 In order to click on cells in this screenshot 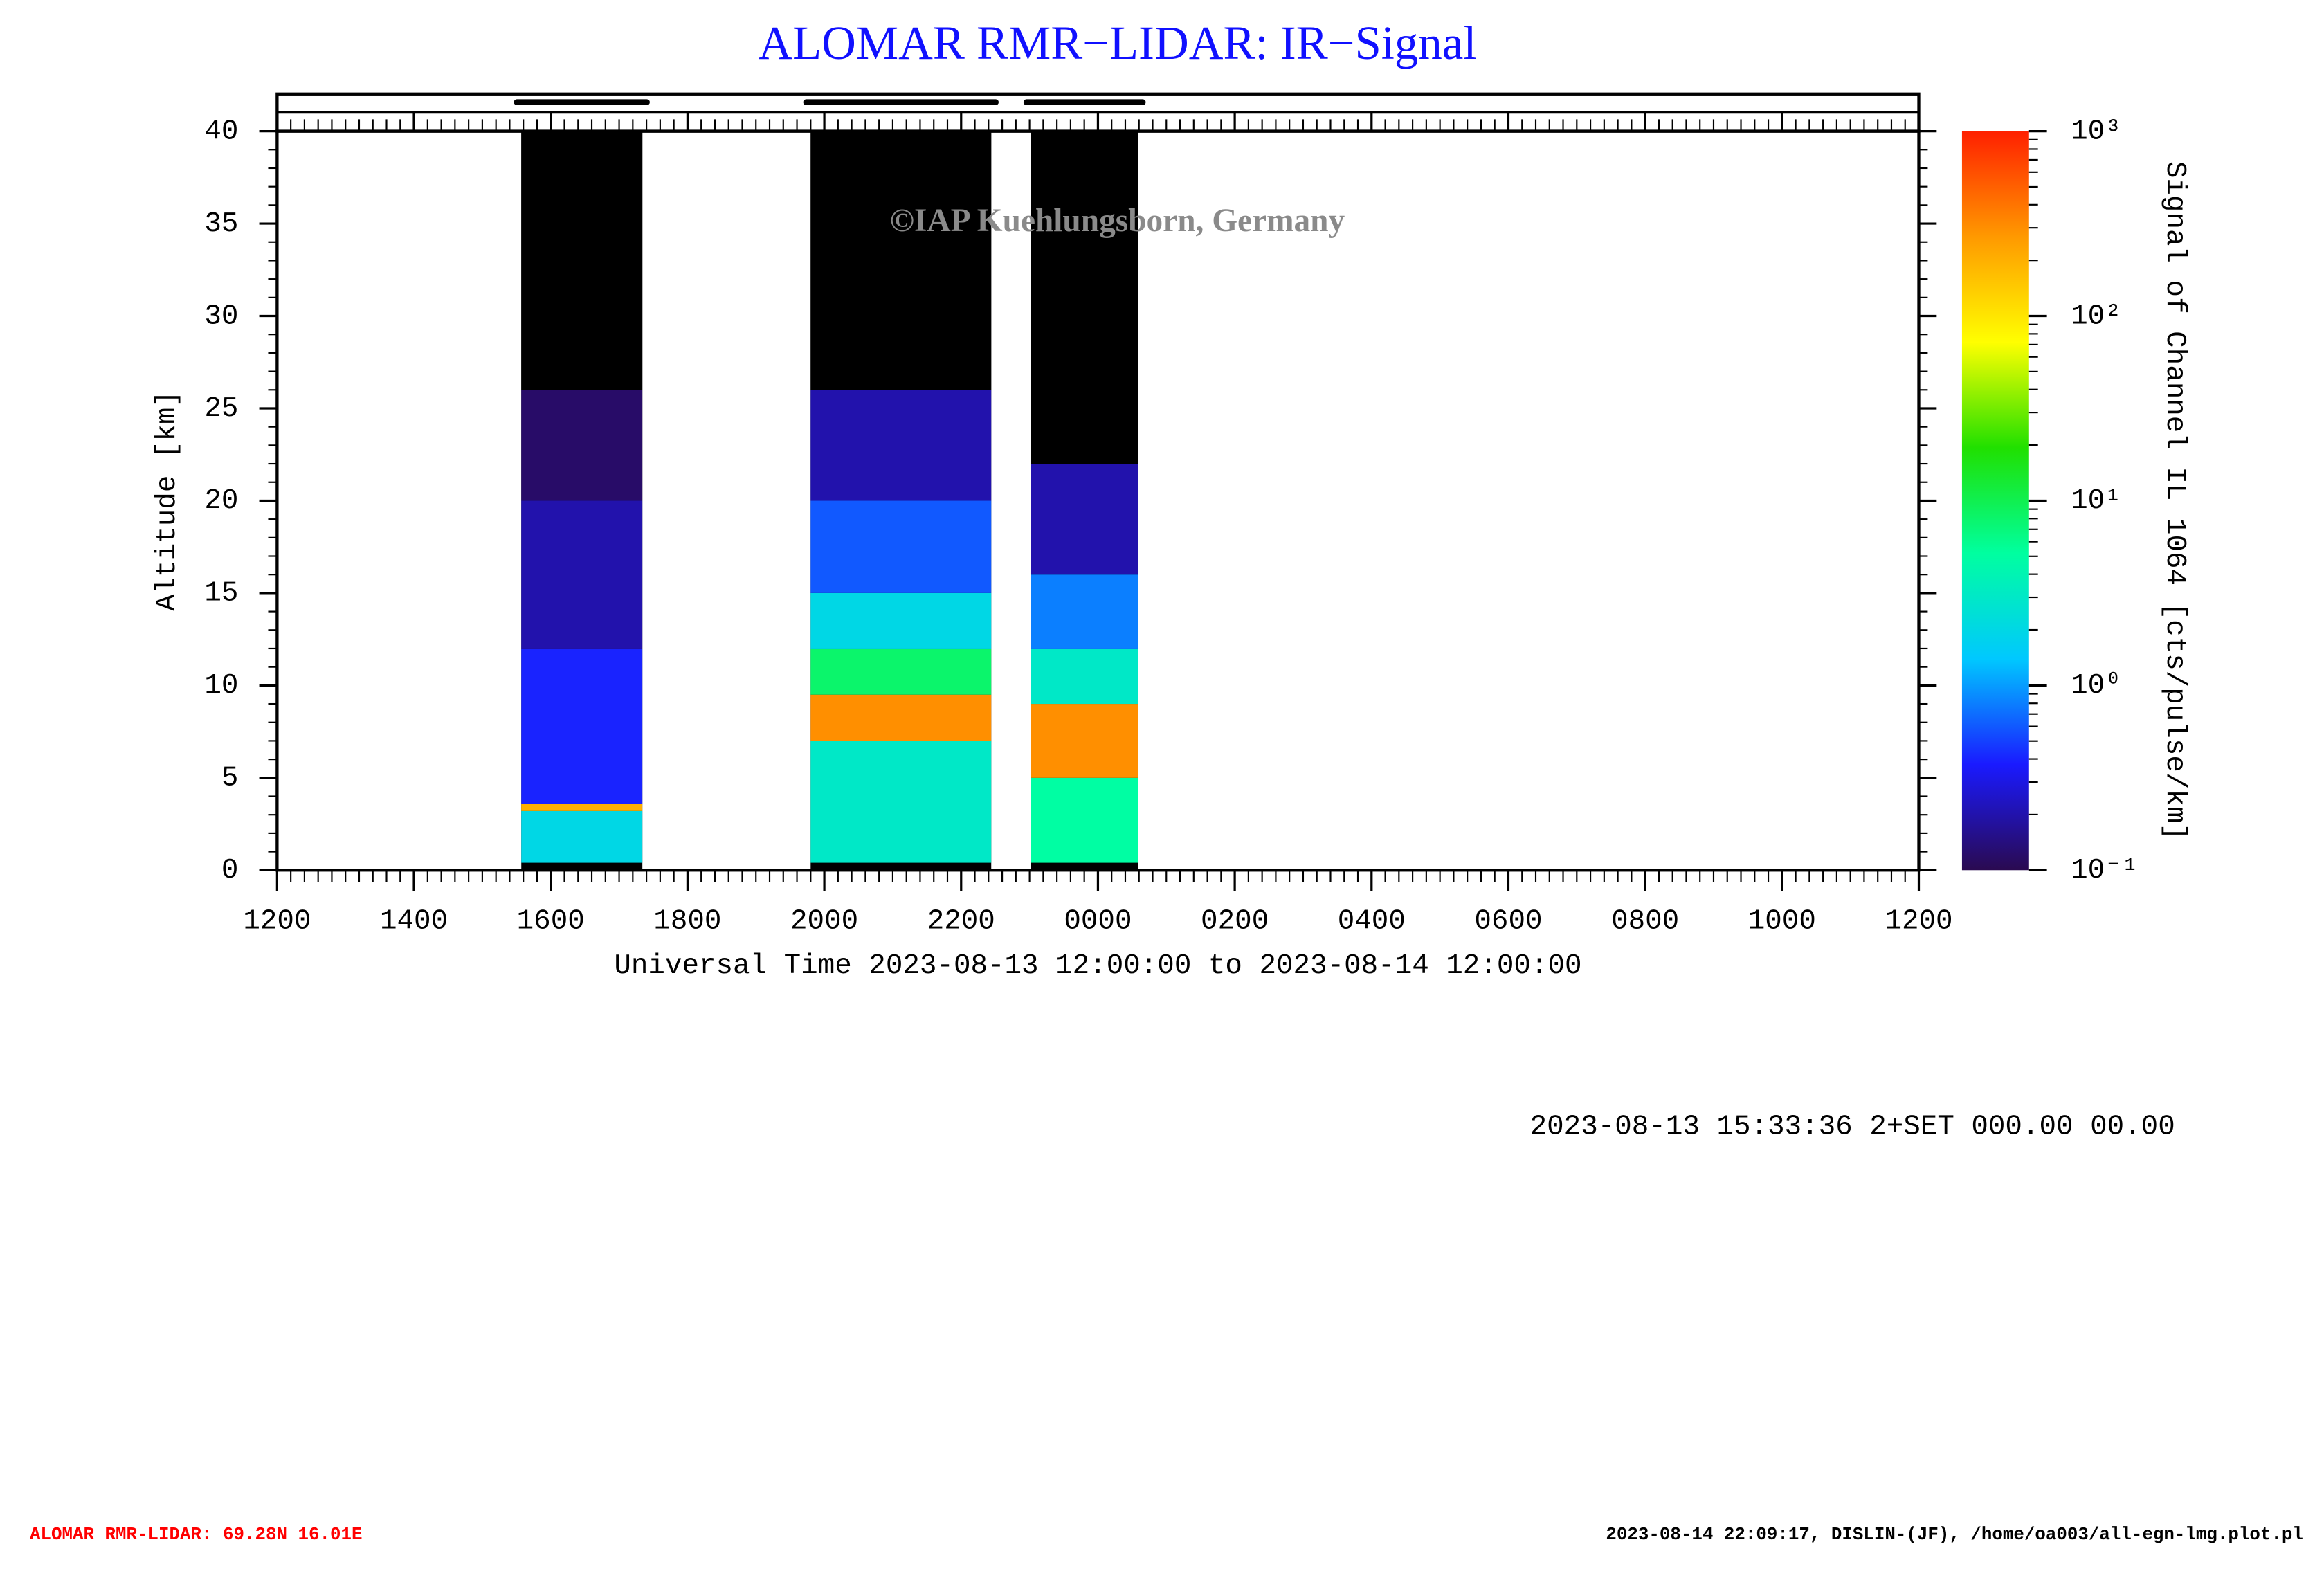, I will do `click(829, 501)`.